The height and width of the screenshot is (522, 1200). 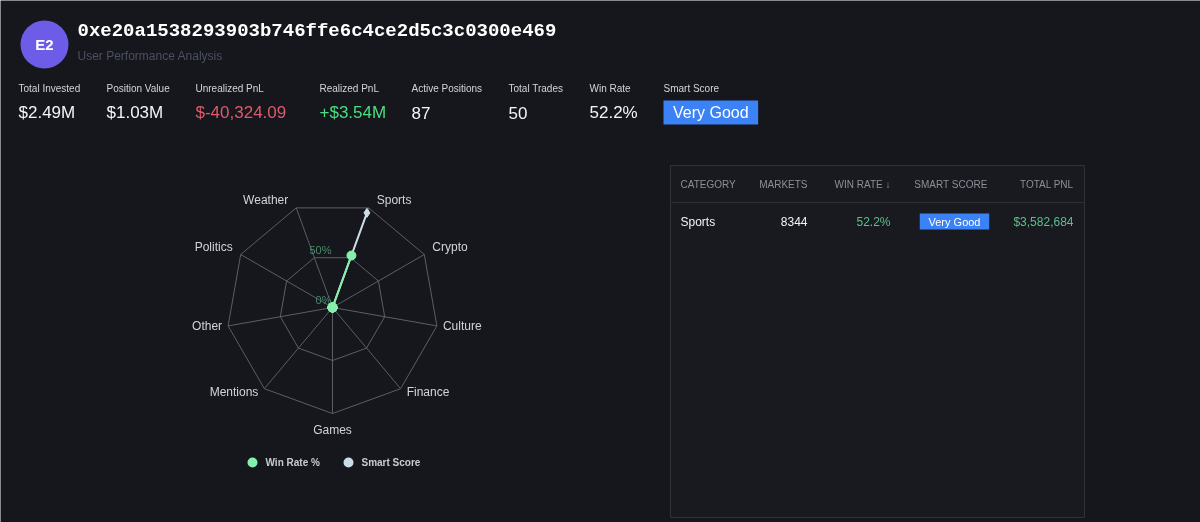 What do you see at coordinates (135, 112) in the screenshot?
I see `text: $1.03M` at bounding box center [135, 112].